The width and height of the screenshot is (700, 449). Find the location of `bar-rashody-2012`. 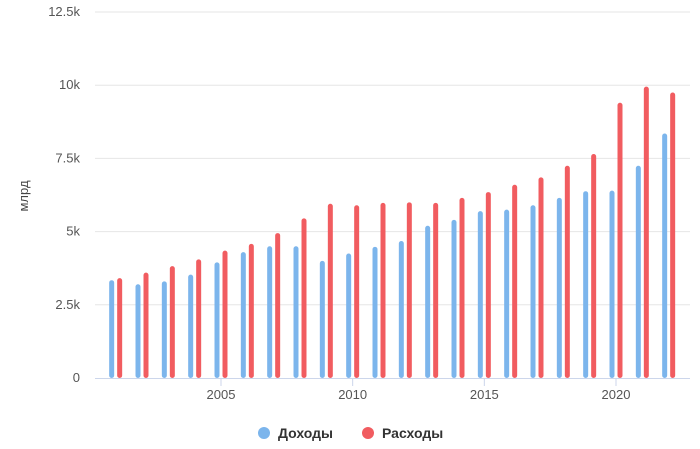

bar-rashody-2012 is located at coordinates (409, 290).